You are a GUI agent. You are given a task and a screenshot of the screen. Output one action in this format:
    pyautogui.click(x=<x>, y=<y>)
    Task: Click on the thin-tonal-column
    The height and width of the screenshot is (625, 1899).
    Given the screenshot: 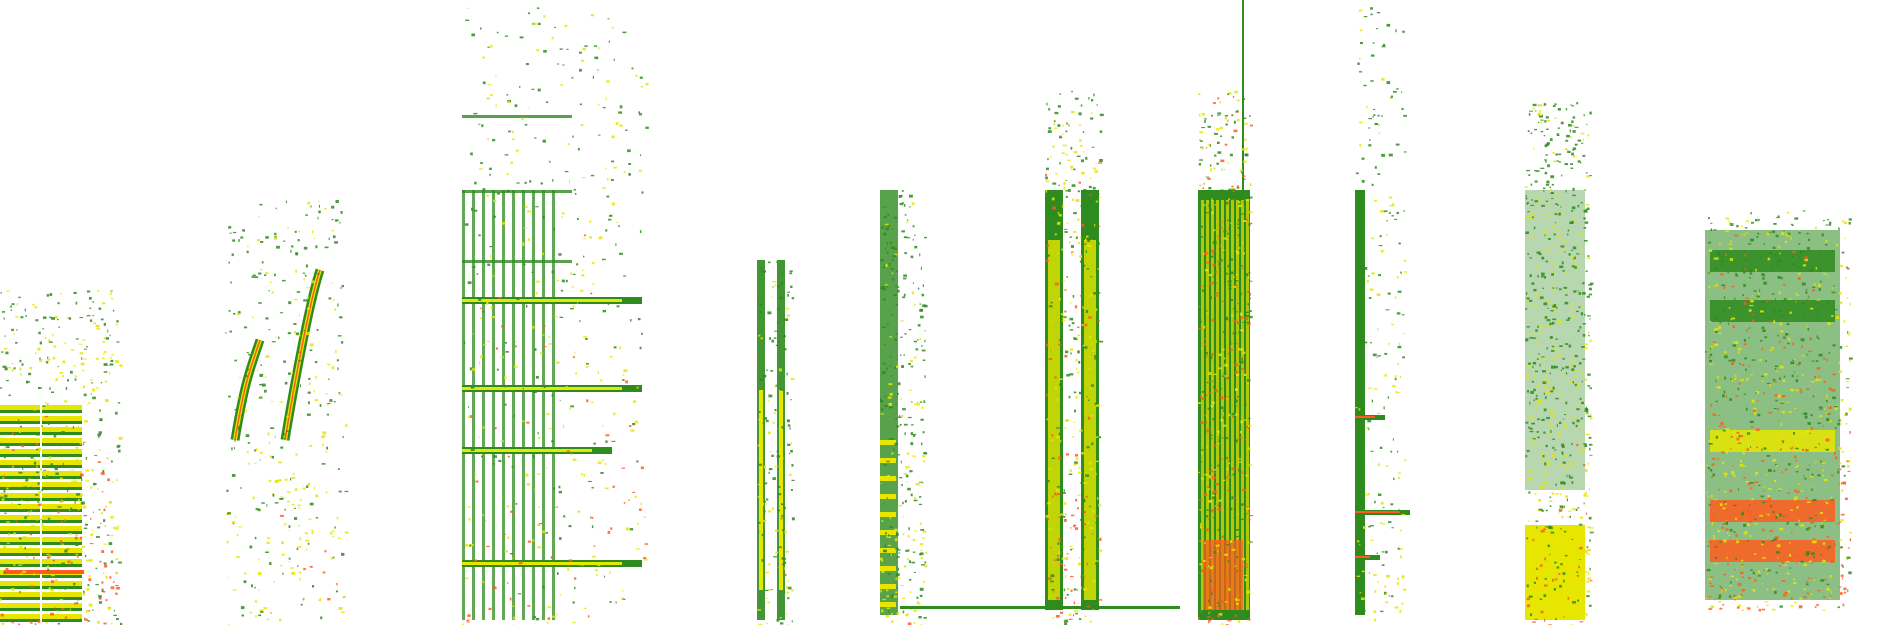 What is the action you would take?
    pyautogui.click(x=1382, y=314)
    